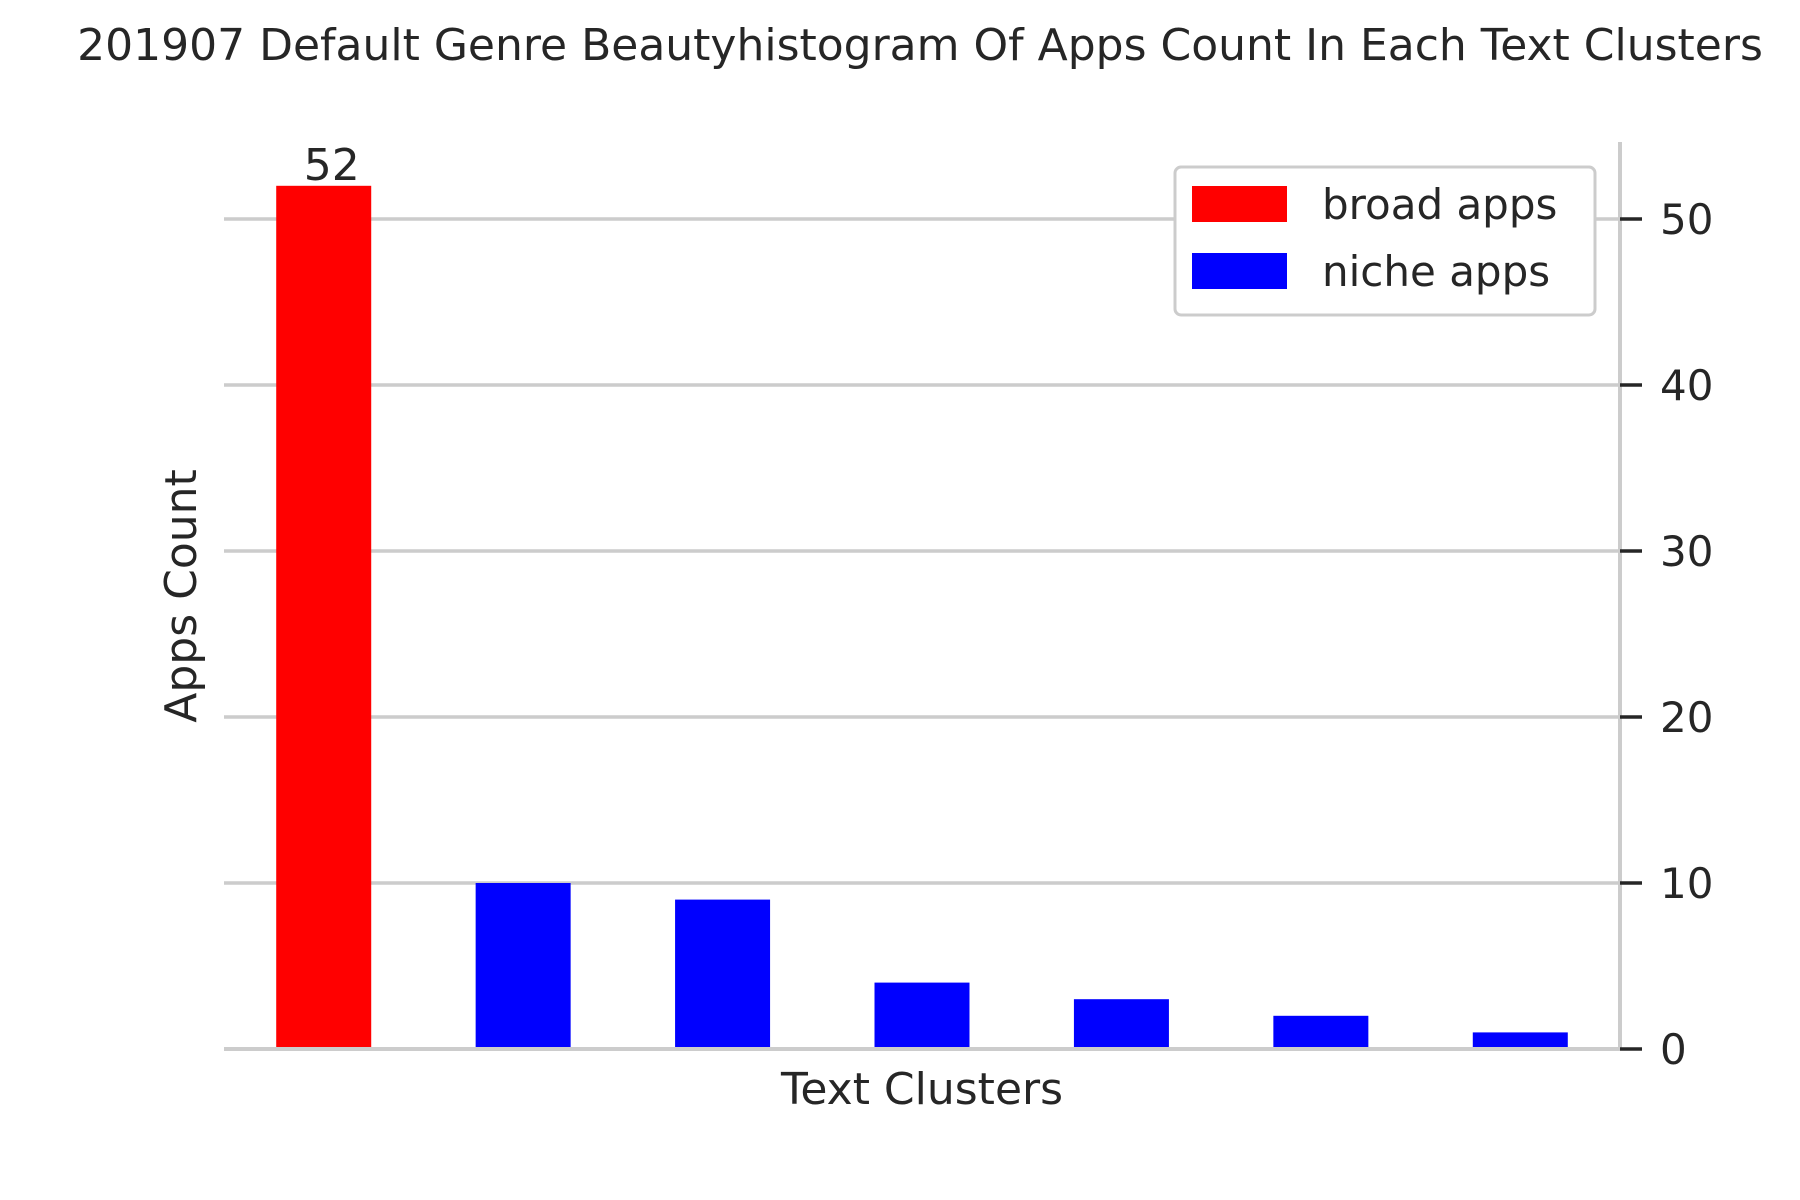 This screenshot has width=1800, height=1200. Describe the element at coordinates (1239, 271) in the screenshot. I see `legend-swatch-niche-apps` at that location.